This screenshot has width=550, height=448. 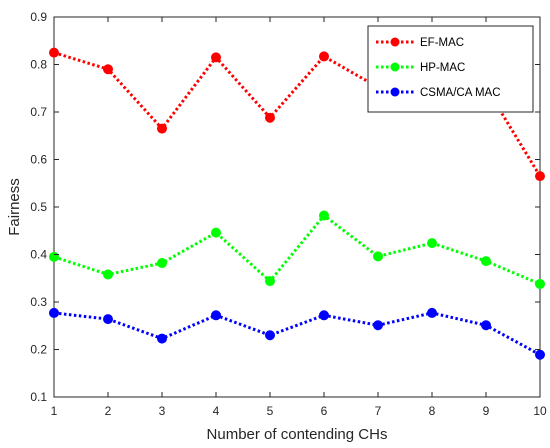 I want to click on x-tick-label: 3, so click(x=162, y=411).